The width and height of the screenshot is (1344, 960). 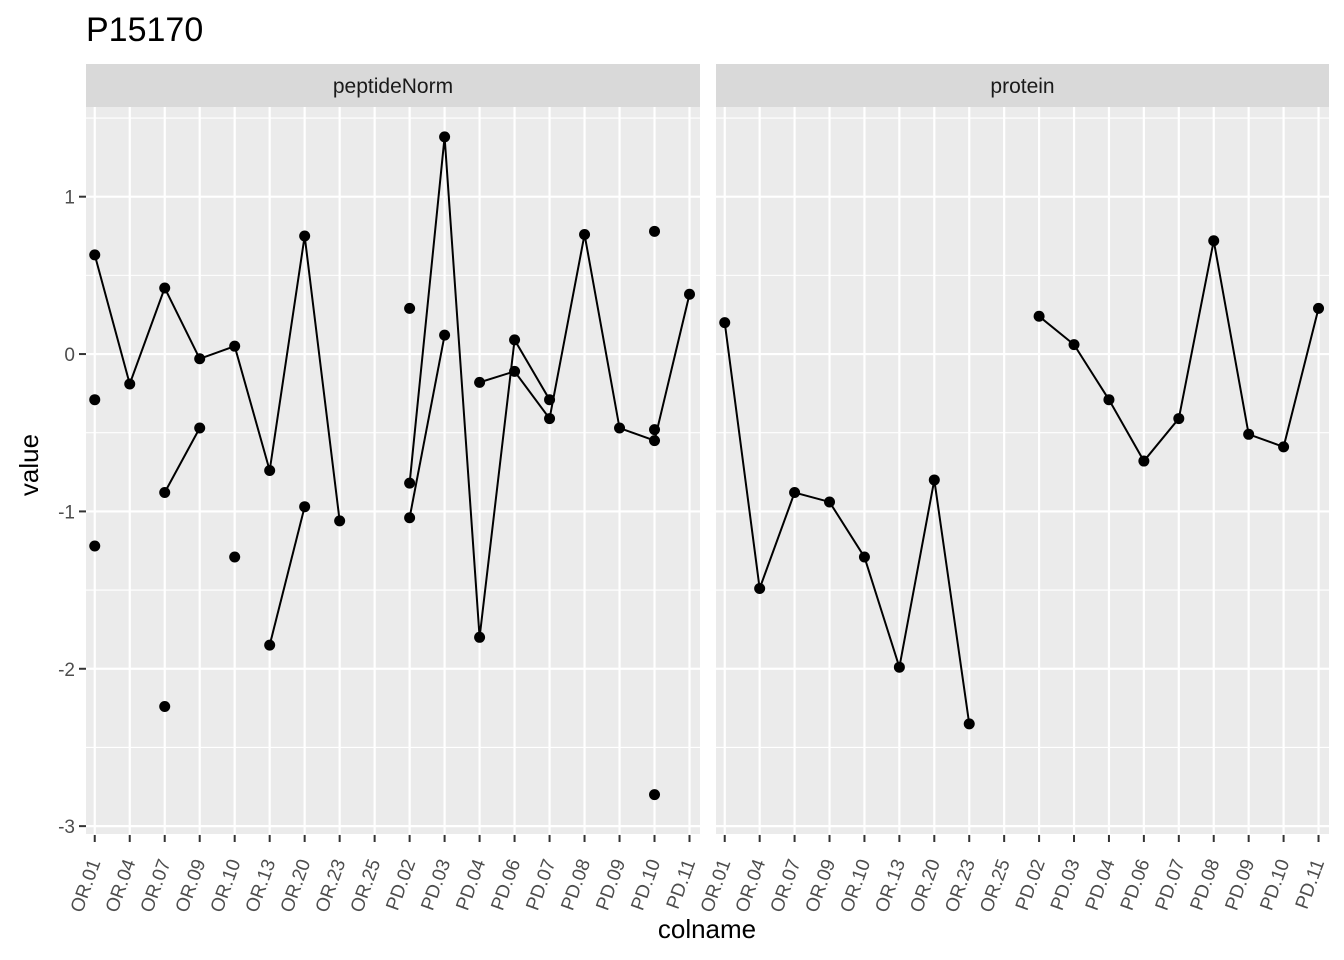 I want to click on y-tick-label: 1, so click(x=69, y=198).